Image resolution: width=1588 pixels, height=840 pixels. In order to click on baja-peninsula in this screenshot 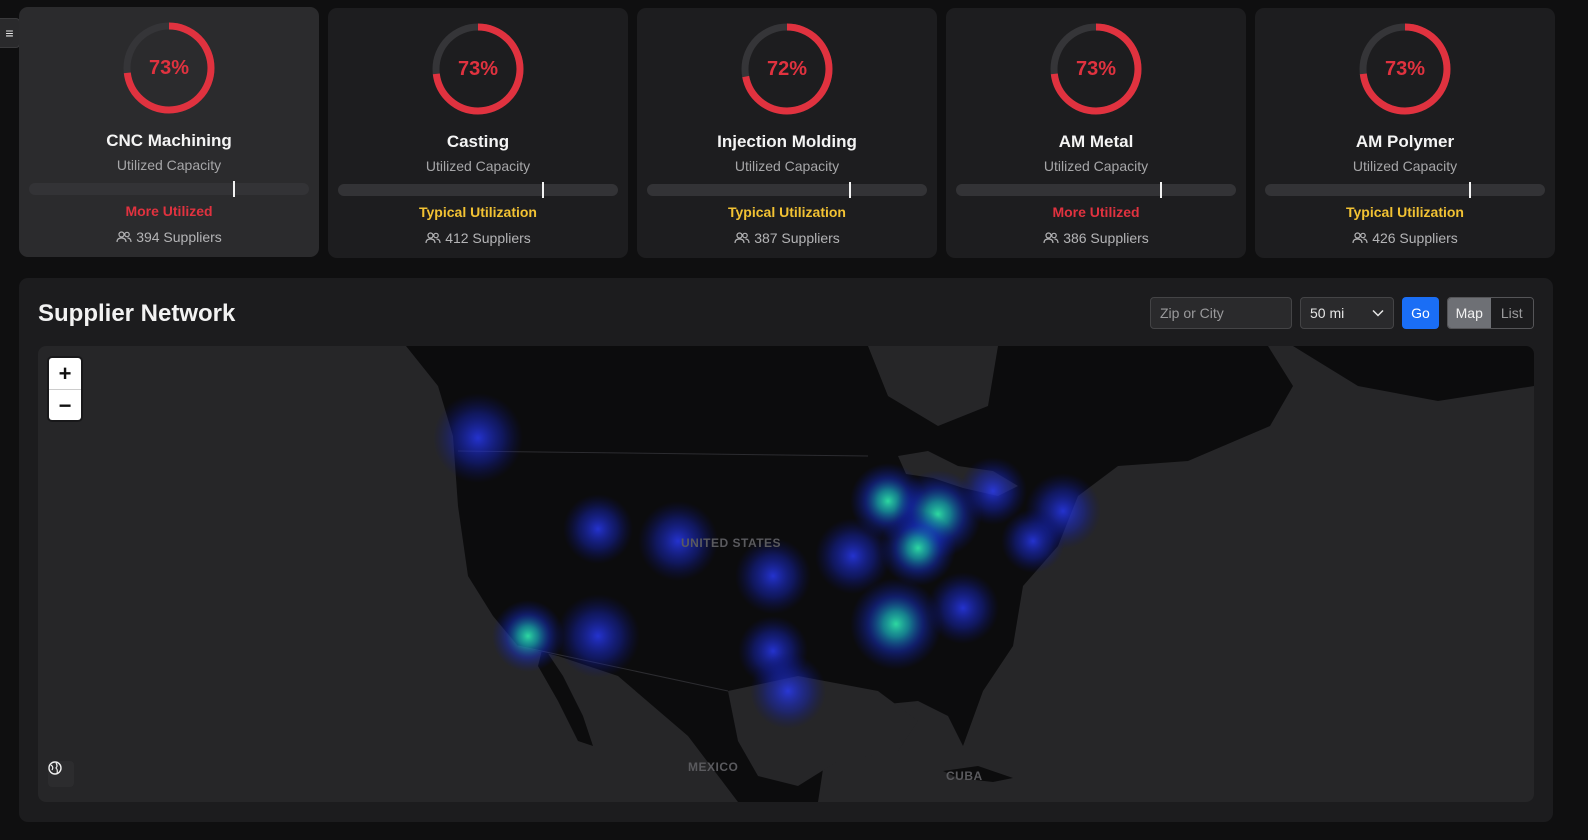, I will do `click(565, 696)`.